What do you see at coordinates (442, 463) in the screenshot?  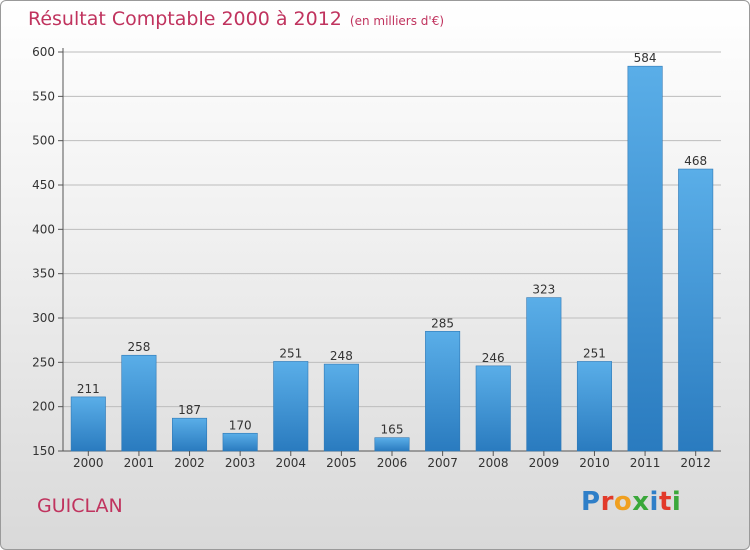 I see `x-tick-label: 2007` at bounding box center [442, 463].